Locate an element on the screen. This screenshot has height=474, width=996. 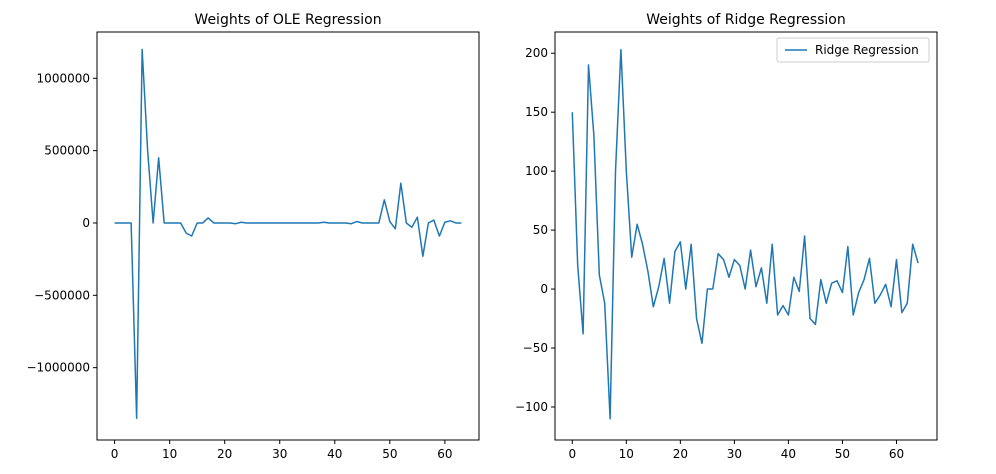
y-tick-label: 50 is located at coordinates (540, 230).